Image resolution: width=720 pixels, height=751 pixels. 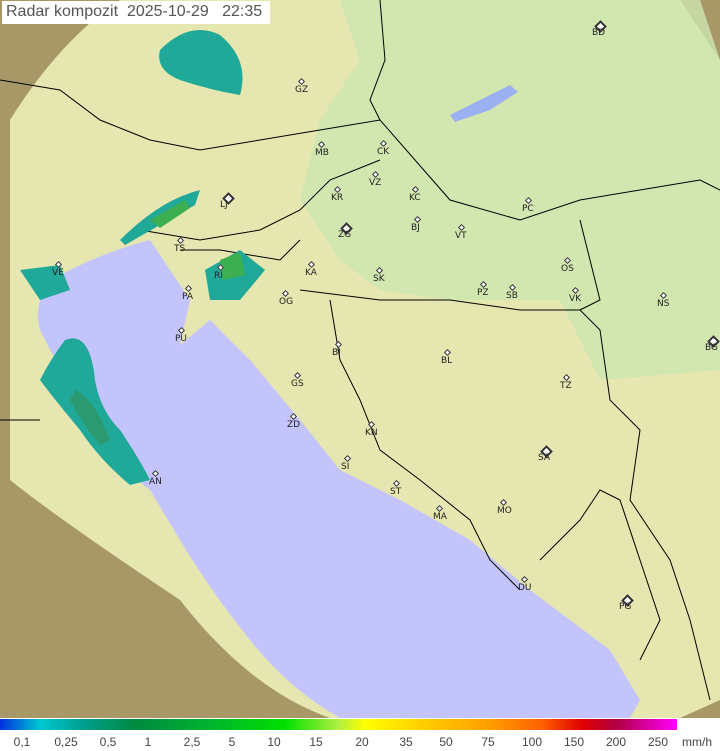 What do you see at coordinates (461, 236) in the screenshot?
I see `city-label: VT` at bounding box center [461, 236].